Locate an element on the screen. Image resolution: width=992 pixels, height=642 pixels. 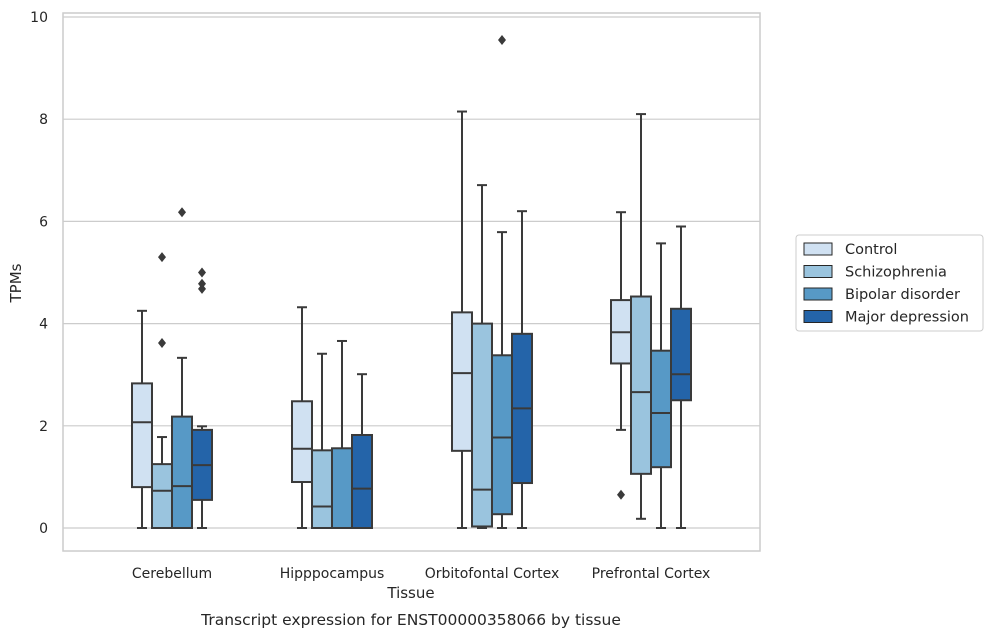
y-tick-label: 6 is located at coordinates (43, 222).